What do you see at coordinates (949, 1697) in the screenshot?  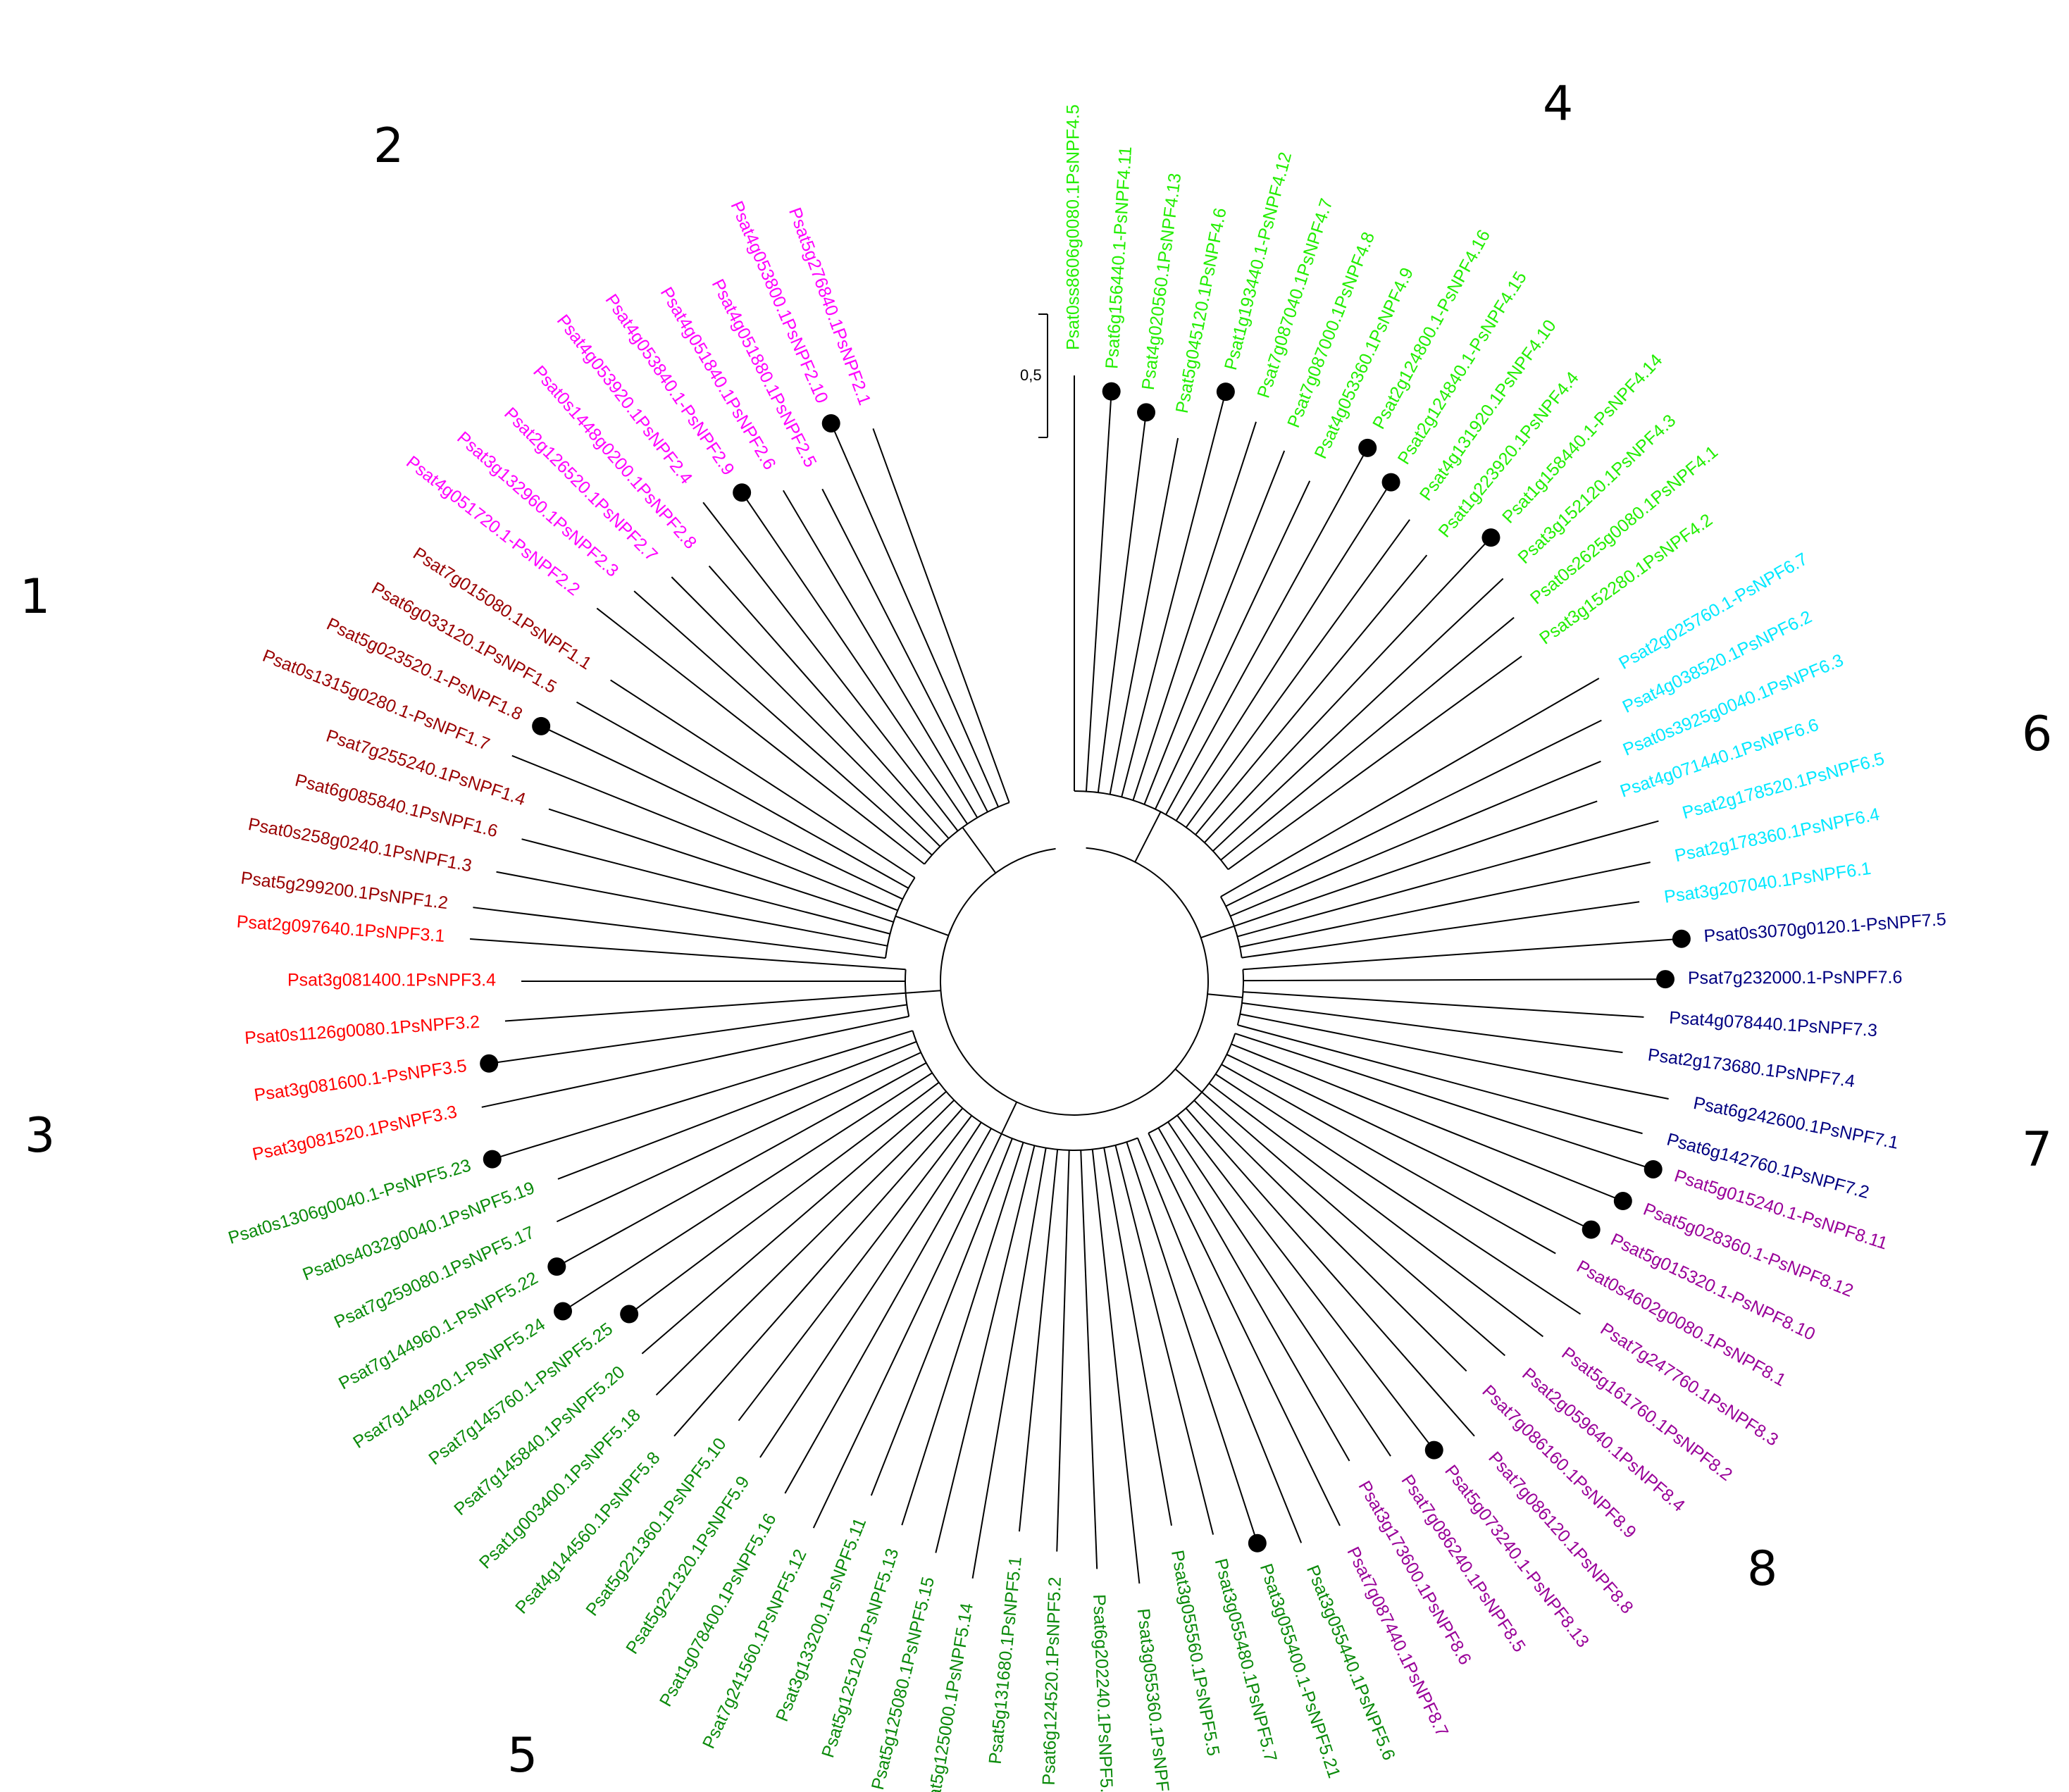 I see `leaf-label: Psat5g125000.1PsNPF5.14` at bounding box center [949, 1697].